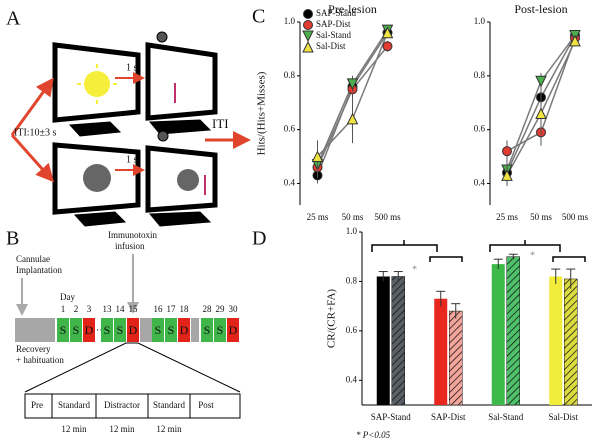 This screenshot has width=600, height=442. What do you see at coordinates (185, 309) in the screenshot?
I see `day-number: 18` at bounding box center [185, 309].